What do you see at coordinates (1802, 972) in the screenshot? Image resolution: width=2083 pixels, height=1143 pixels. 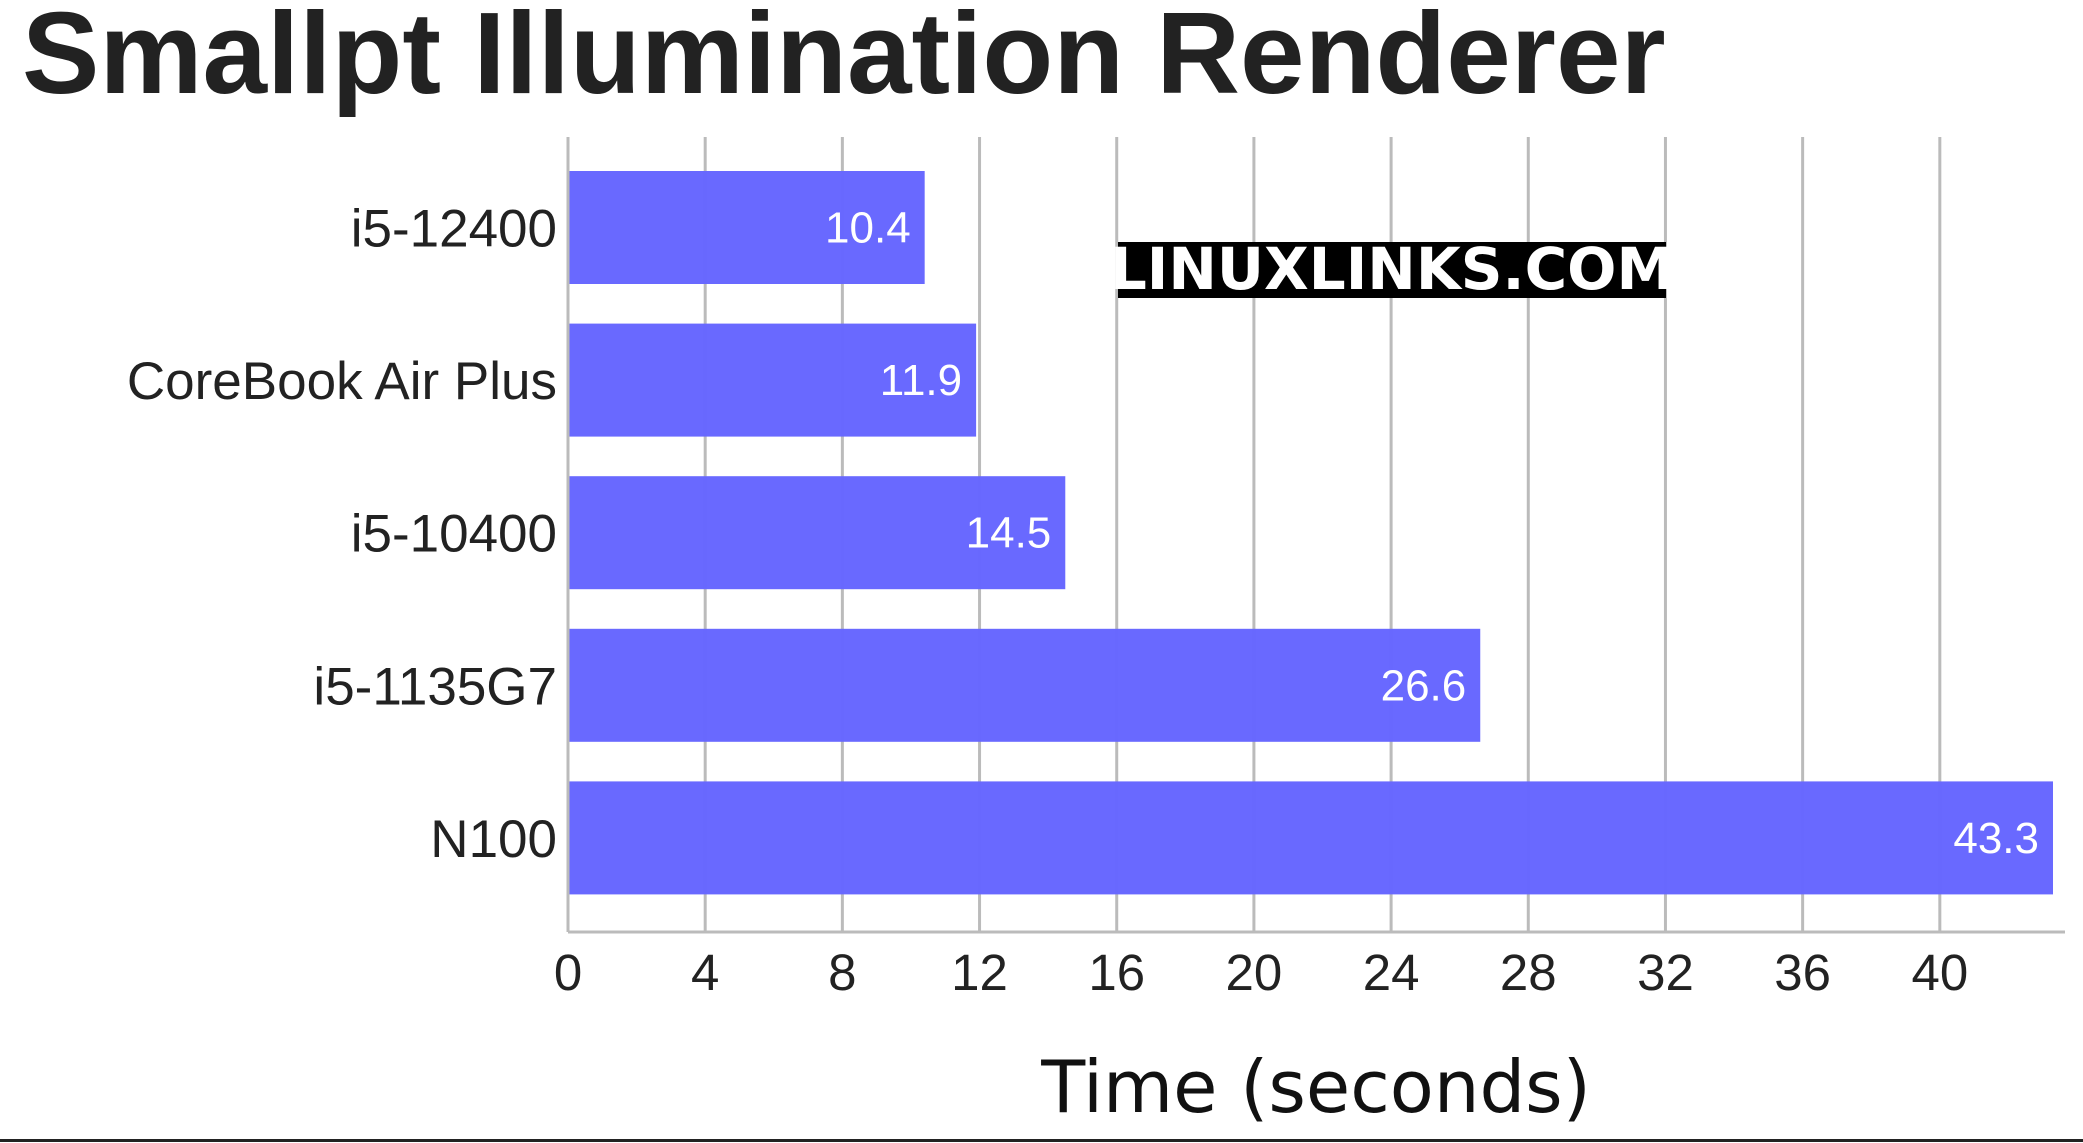 I see `x-tick-label: 36` at bounding box center [1802, 972].